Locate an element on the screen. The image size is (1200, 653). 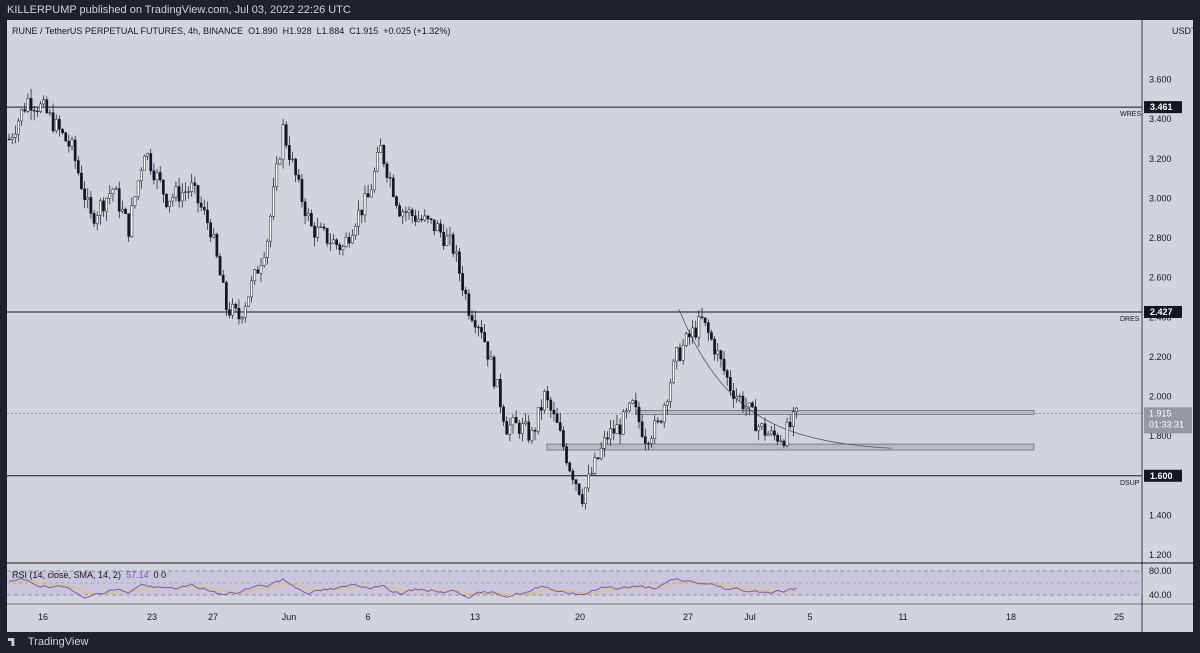
time-tick: Jul is located at coordinates (750, 617).